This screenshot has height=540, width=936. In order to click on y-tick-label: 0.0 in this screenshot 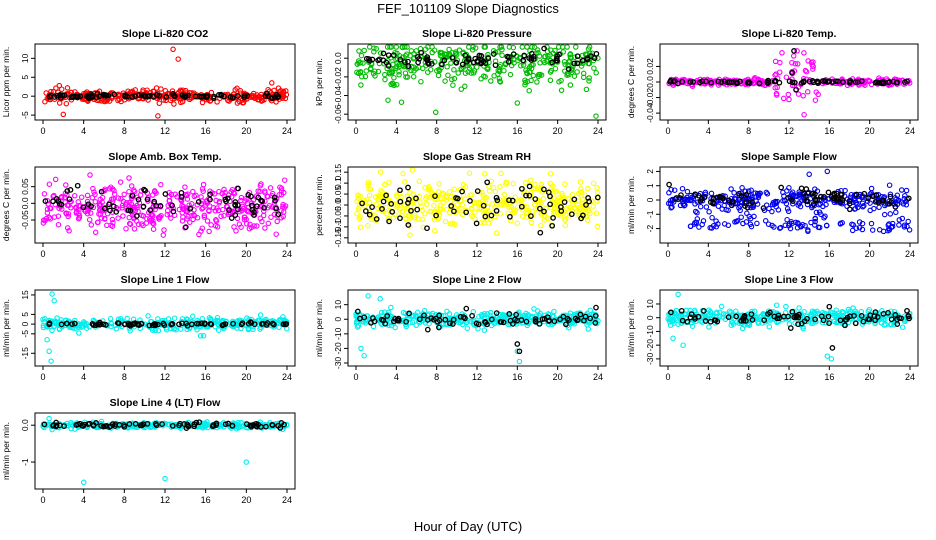, I will do `click(25, 203)`.